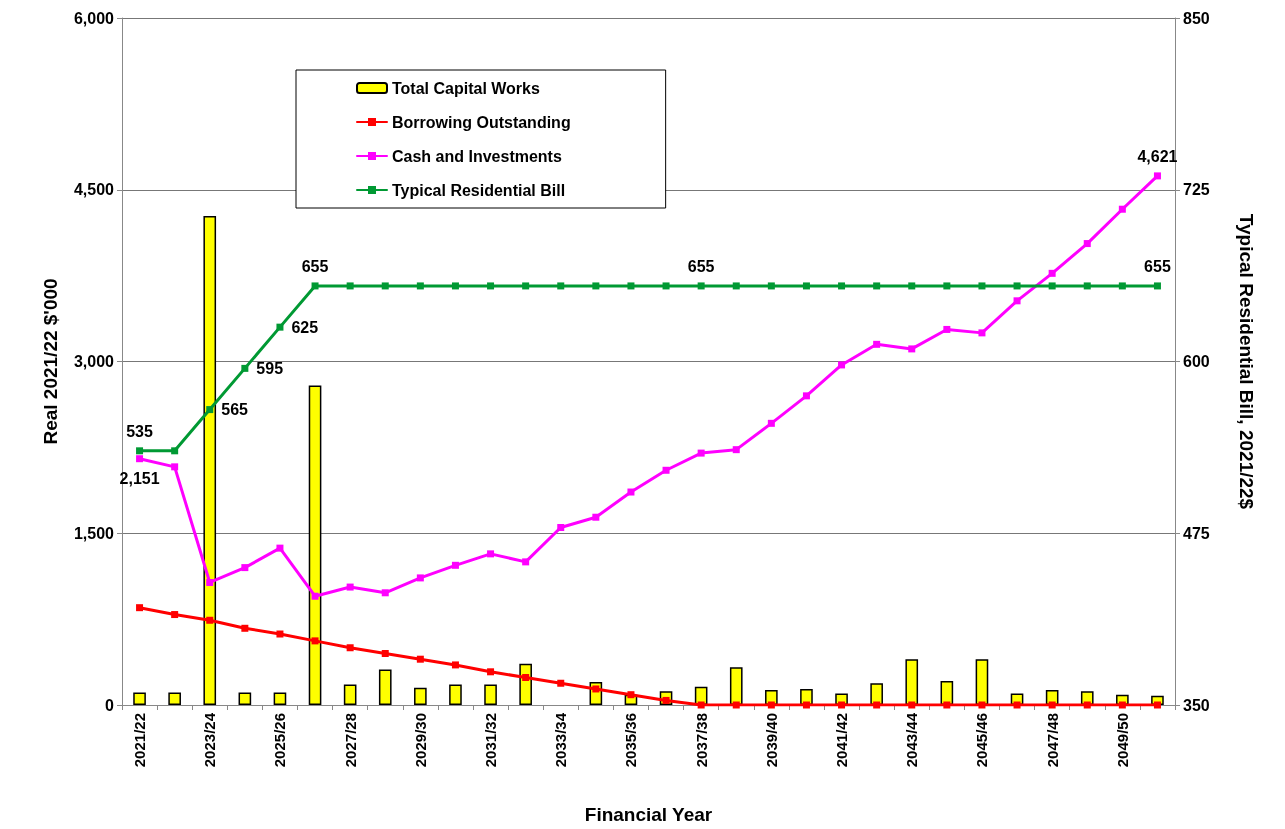 Image resolution: width=1285 pixels, height=829 pixels. I want to click on x-tick-label: 2047/48, so click(1052, 740).